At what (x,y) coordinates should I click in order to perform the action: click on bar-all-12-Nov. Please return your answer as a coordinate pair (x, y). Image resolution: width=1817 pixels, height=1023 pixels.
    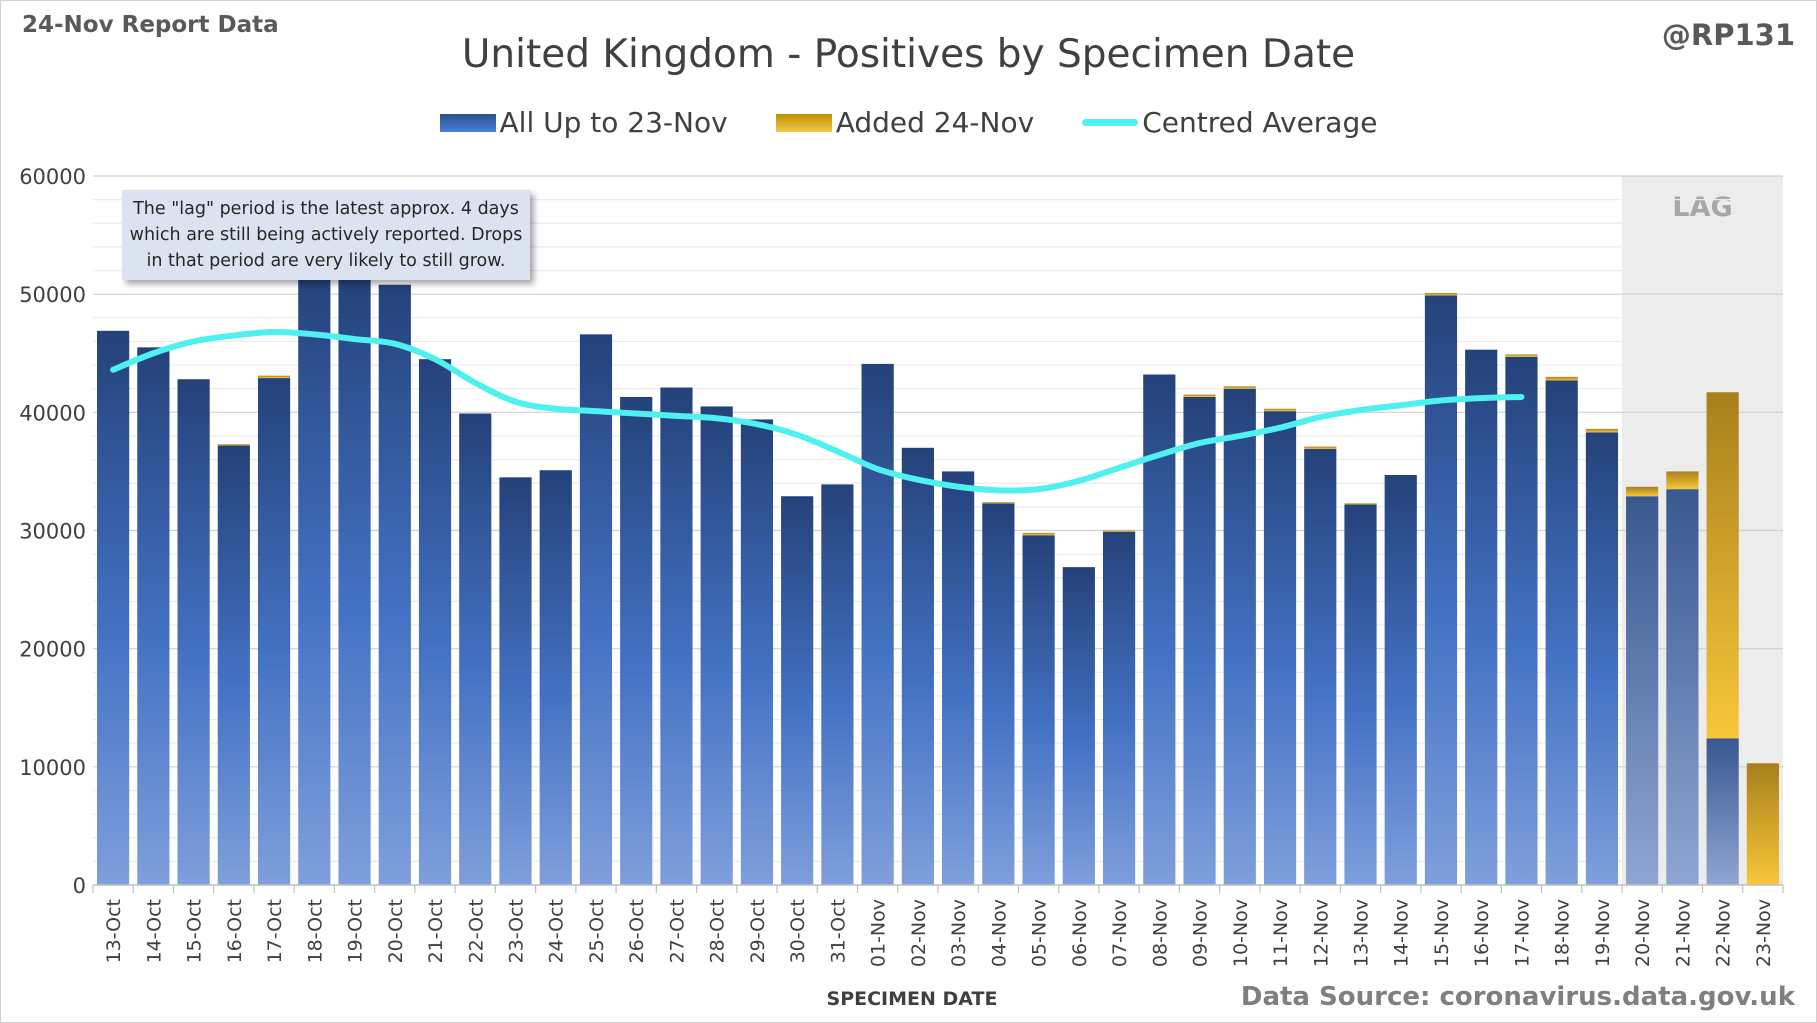
    Looking at the image, I should click on (1320, 666).